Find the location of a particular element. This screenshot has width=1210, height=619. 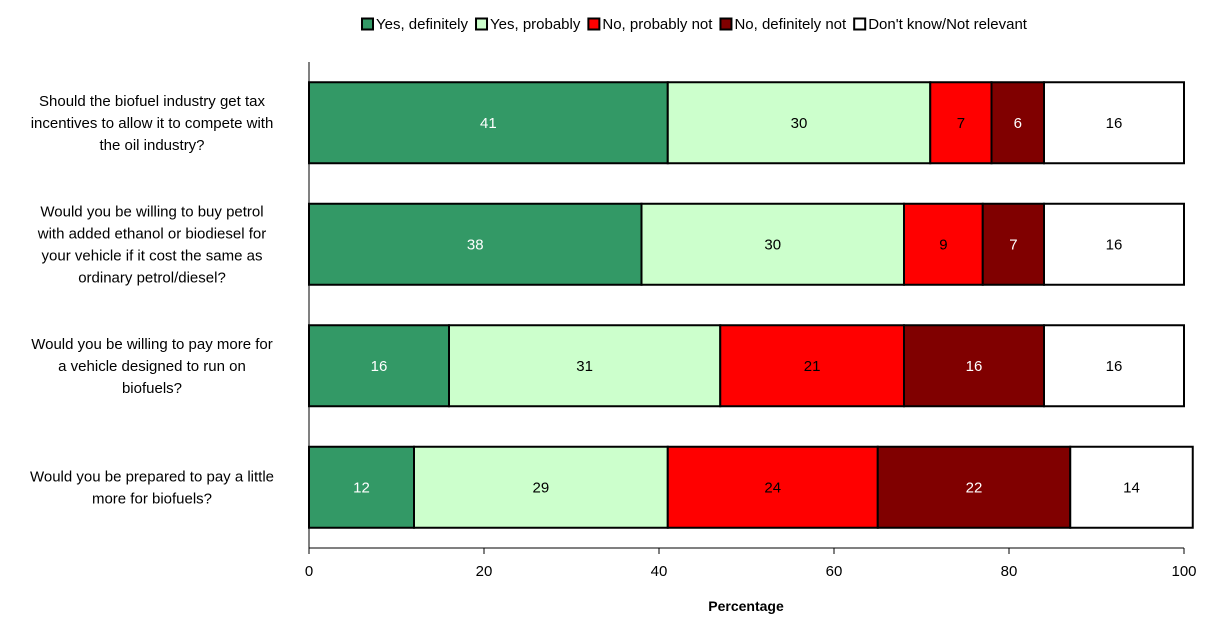

x-tick-label: 60 is located at coordinates (834, 571).